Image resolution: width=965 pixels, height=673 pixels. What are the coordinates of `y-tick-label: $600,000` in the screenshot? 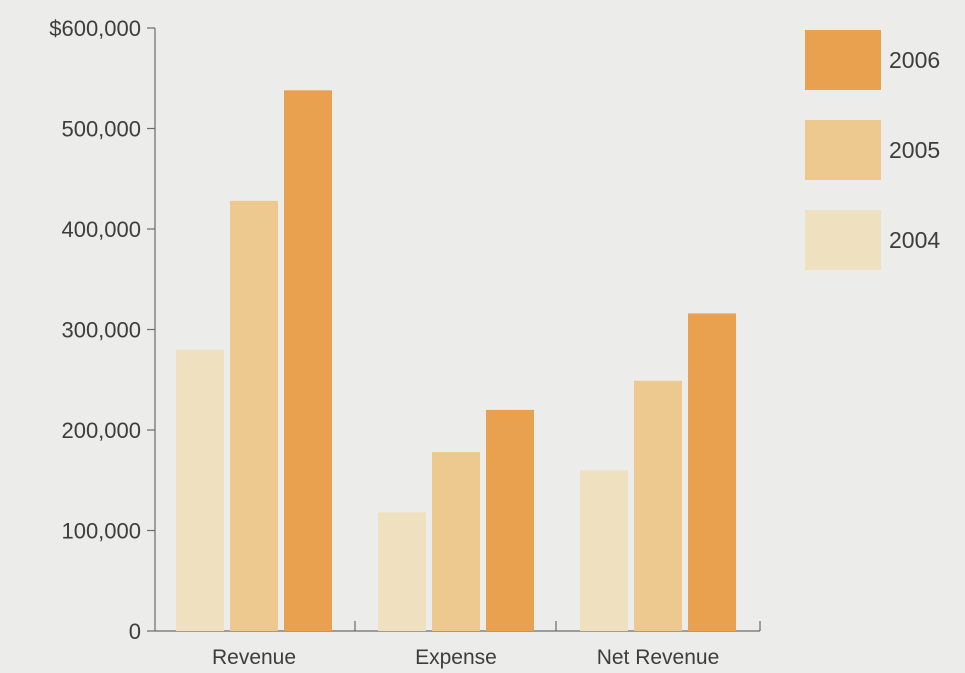 It's located at (95, 28).